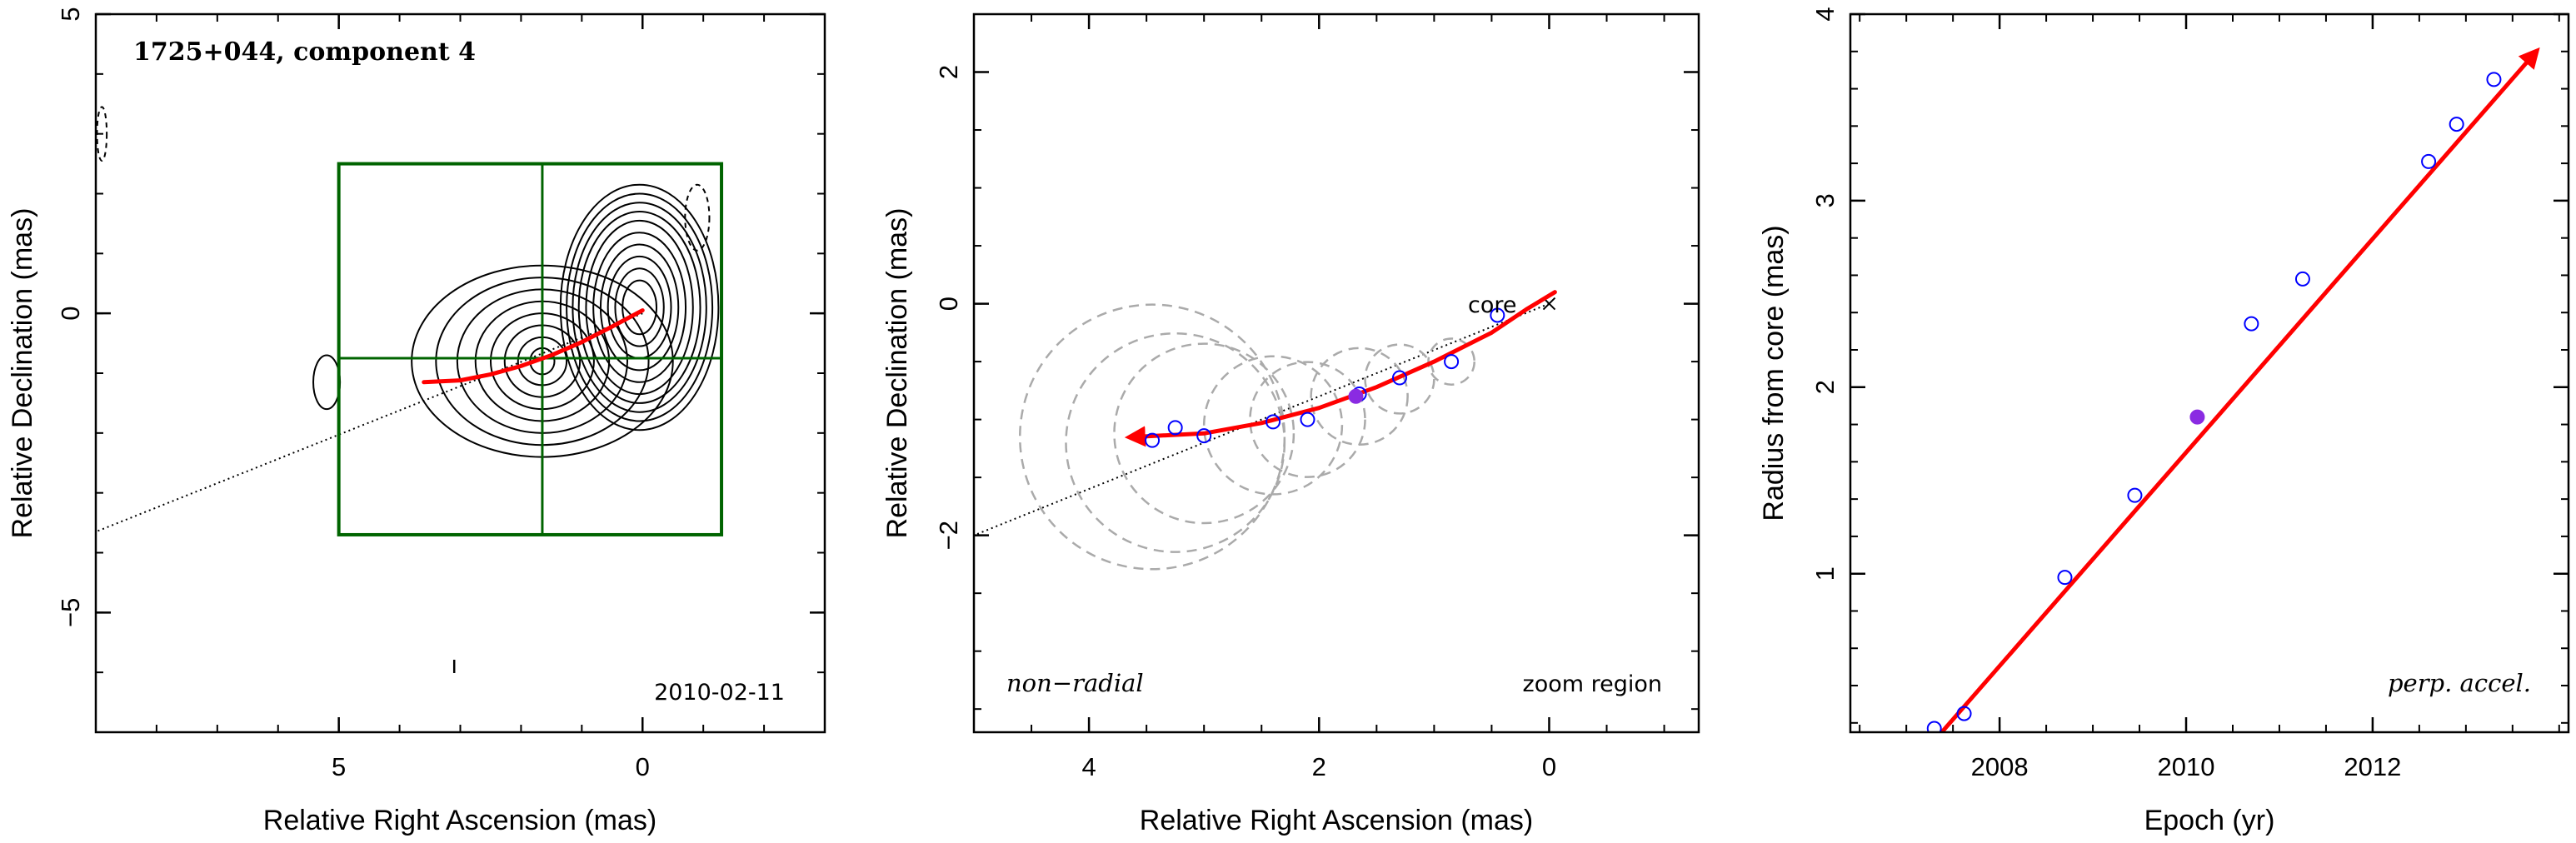  What do you see at coordinates (1592, 684) in the screenshot?
I see `annotation-zoom-region: zoom region` at bounding box center [1592, 684].